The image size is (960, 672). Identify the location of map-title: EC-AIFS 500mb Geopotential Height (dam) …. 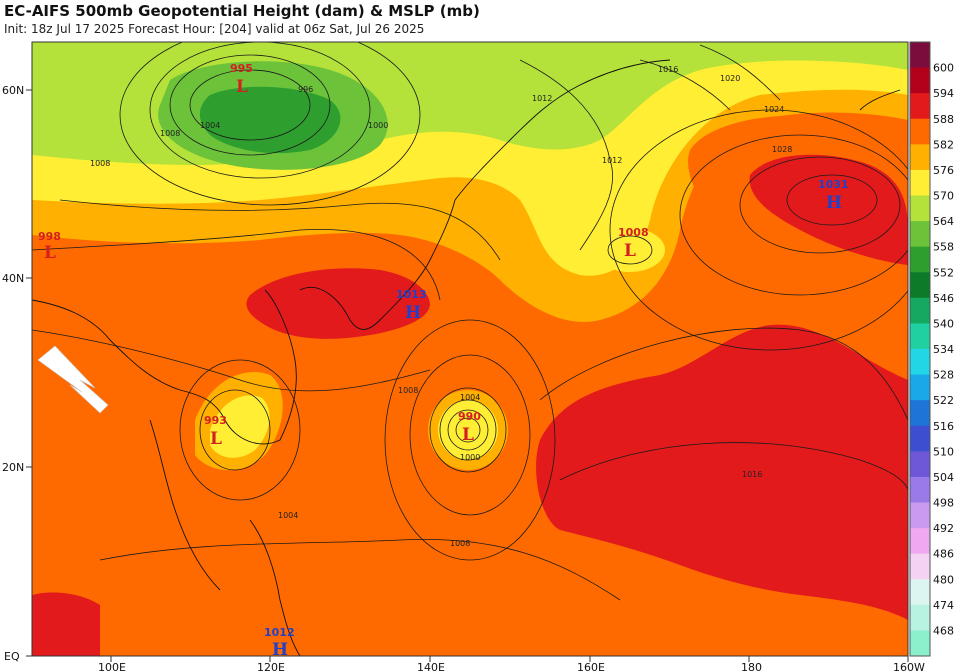
(242, 11).